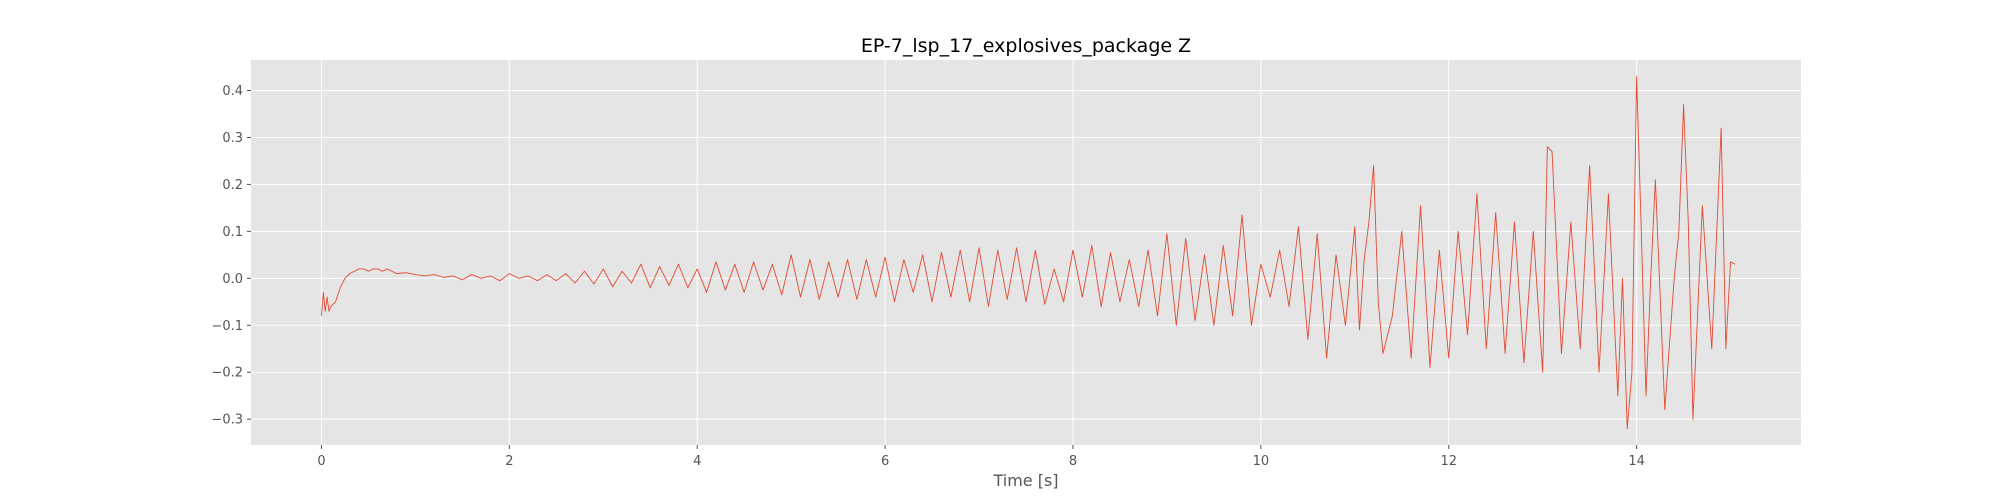  What do you see at coordinates (1073, 461) in the screenshot?
I see `x-tick-label: 8` at bounding box center [1073, 461].